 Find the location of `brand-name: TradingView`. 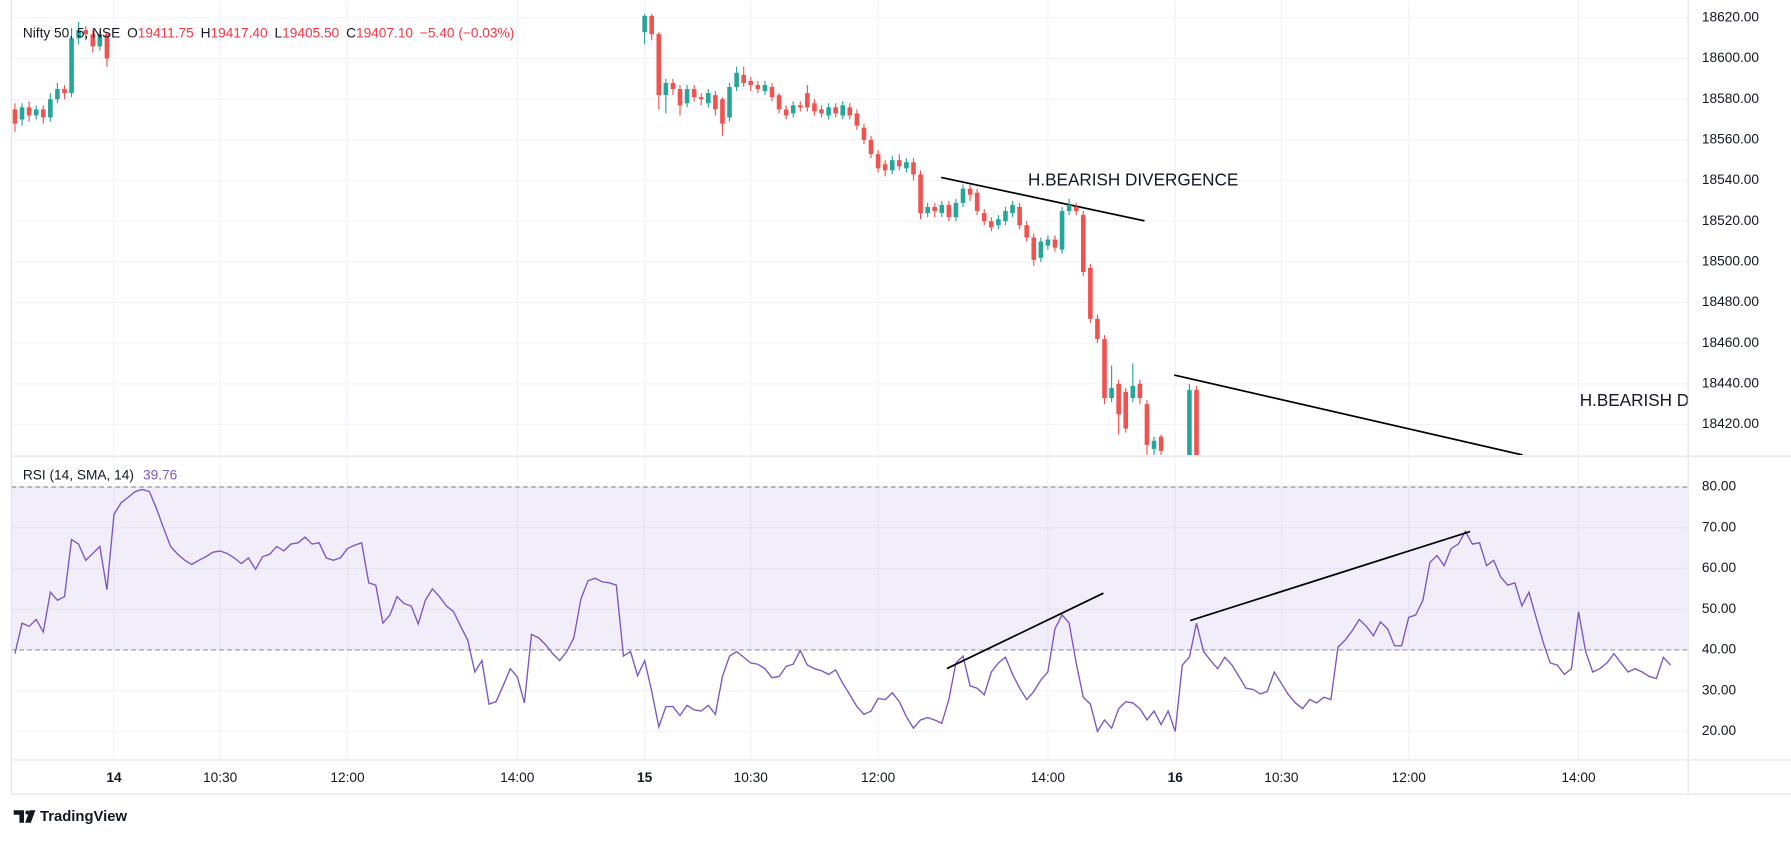

brand-name: TradingView is located at coordinates (84, 817).